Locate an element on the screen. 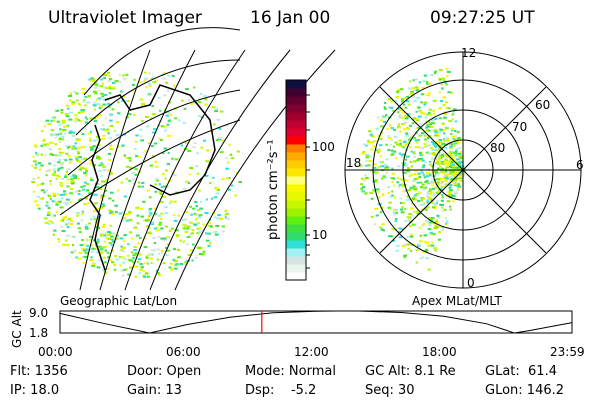 This screenshot has height=400, width=600. colorbar-swatch is located at coordinates (296, 116).